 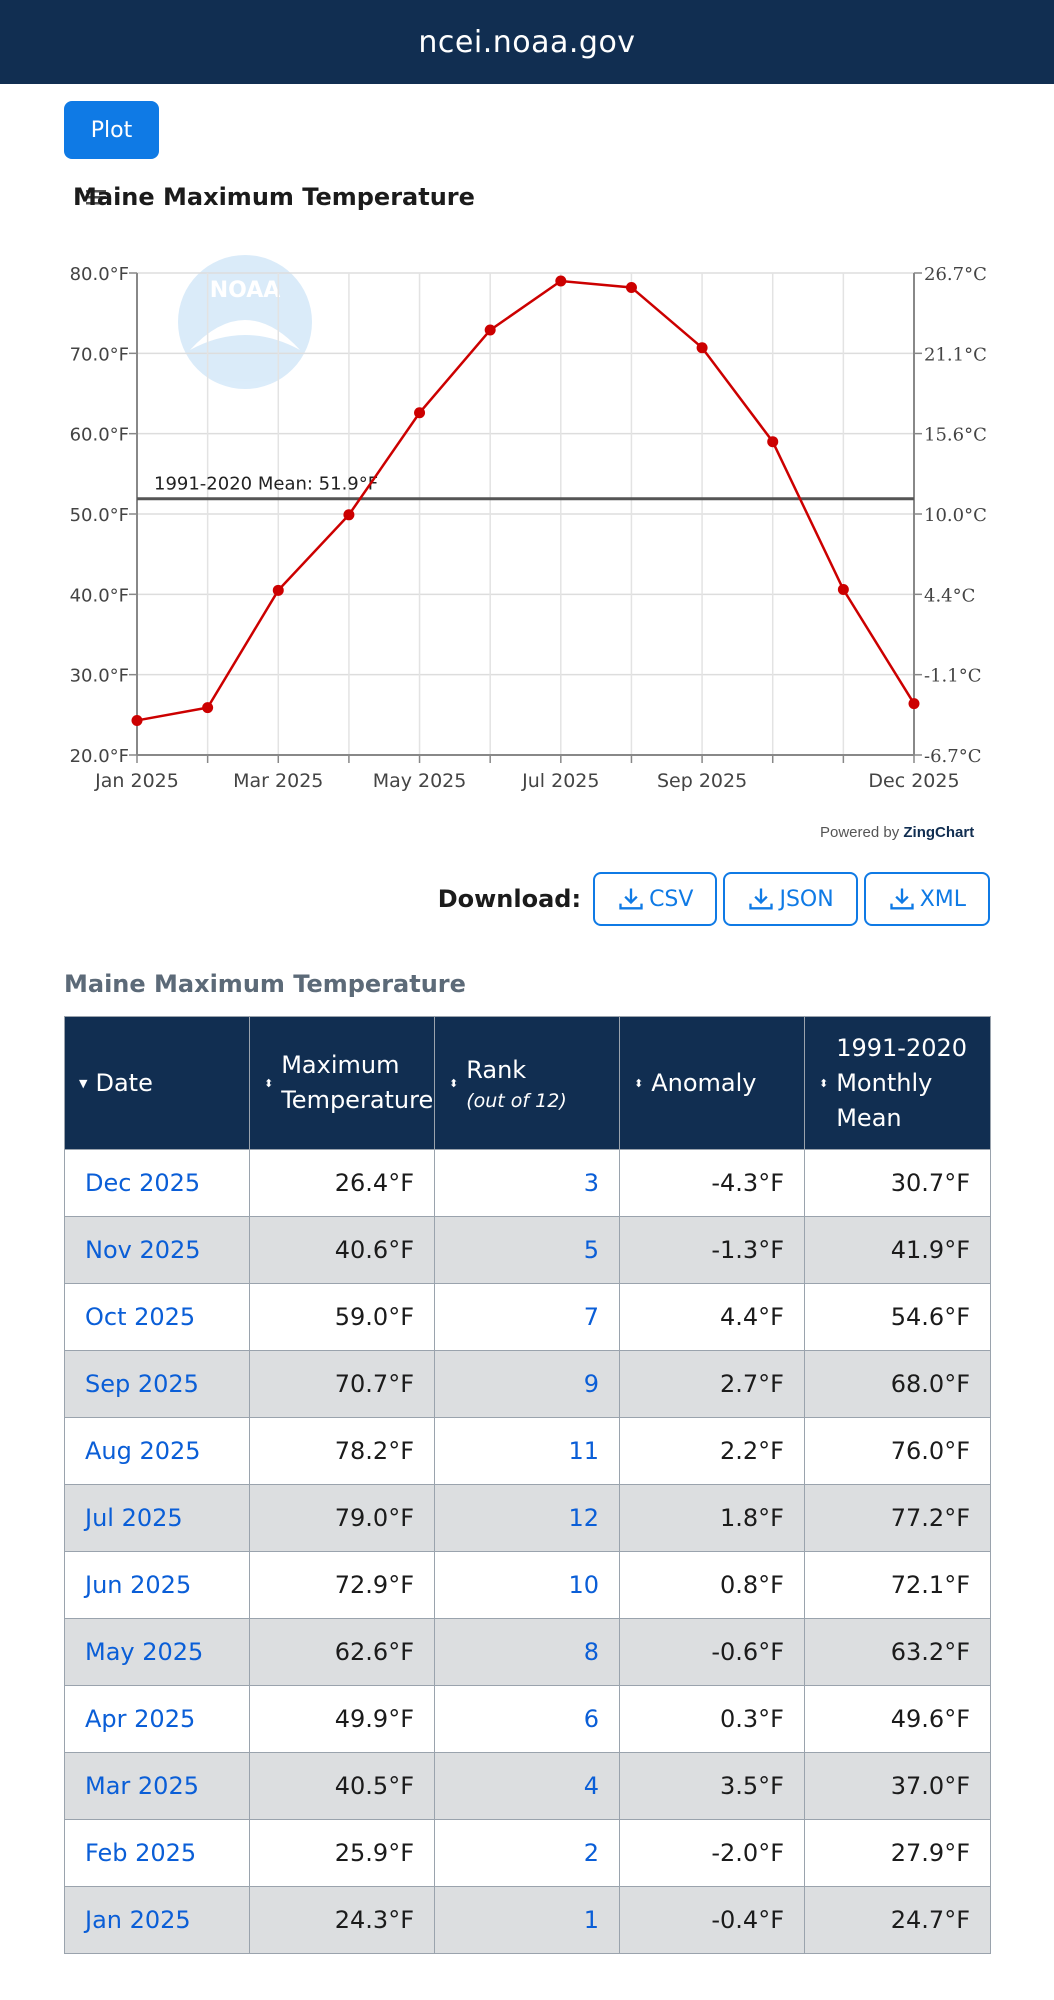 I want to click on rank-link: 12, so click(x=527, y=1518).